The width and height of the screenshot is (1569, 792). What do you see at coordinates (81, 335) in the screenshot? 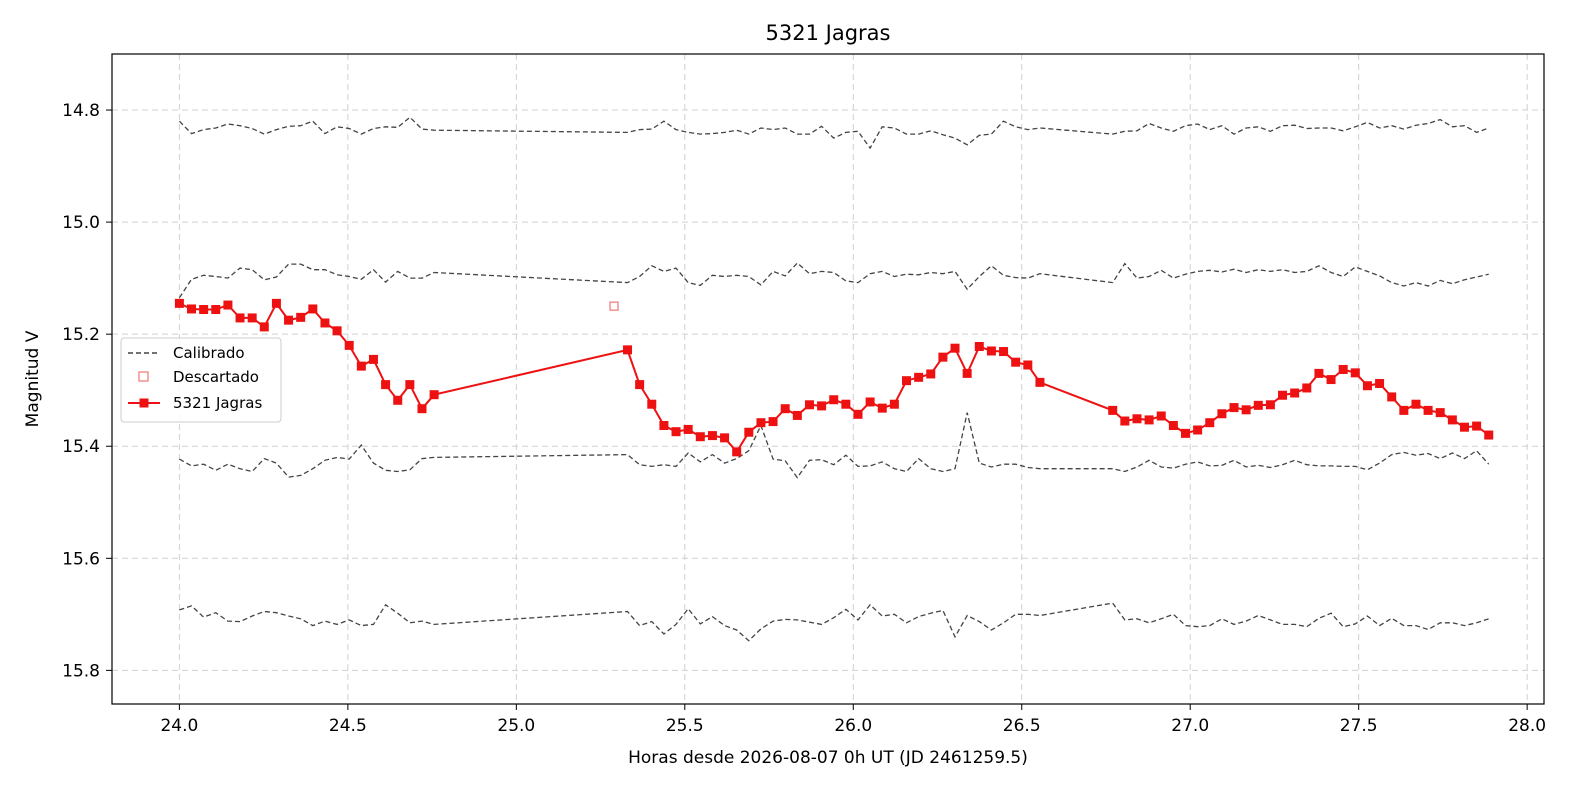
I see `y-tick-label: 15.2` at bounding box center [81, 335].